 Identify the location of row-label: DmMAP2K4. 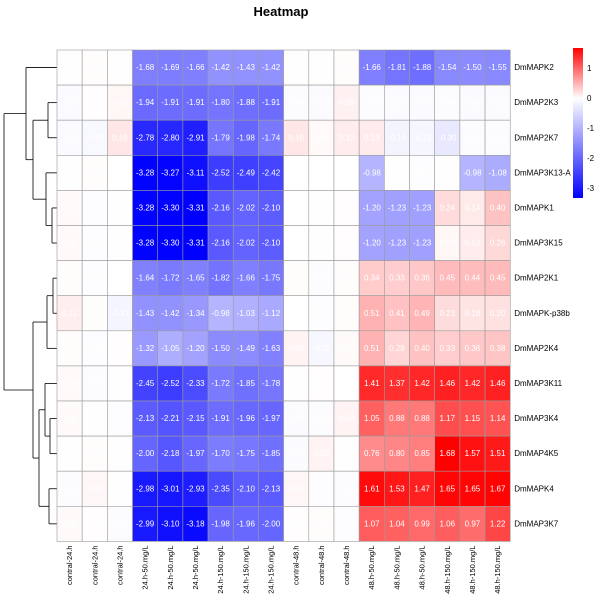
(536, 348).